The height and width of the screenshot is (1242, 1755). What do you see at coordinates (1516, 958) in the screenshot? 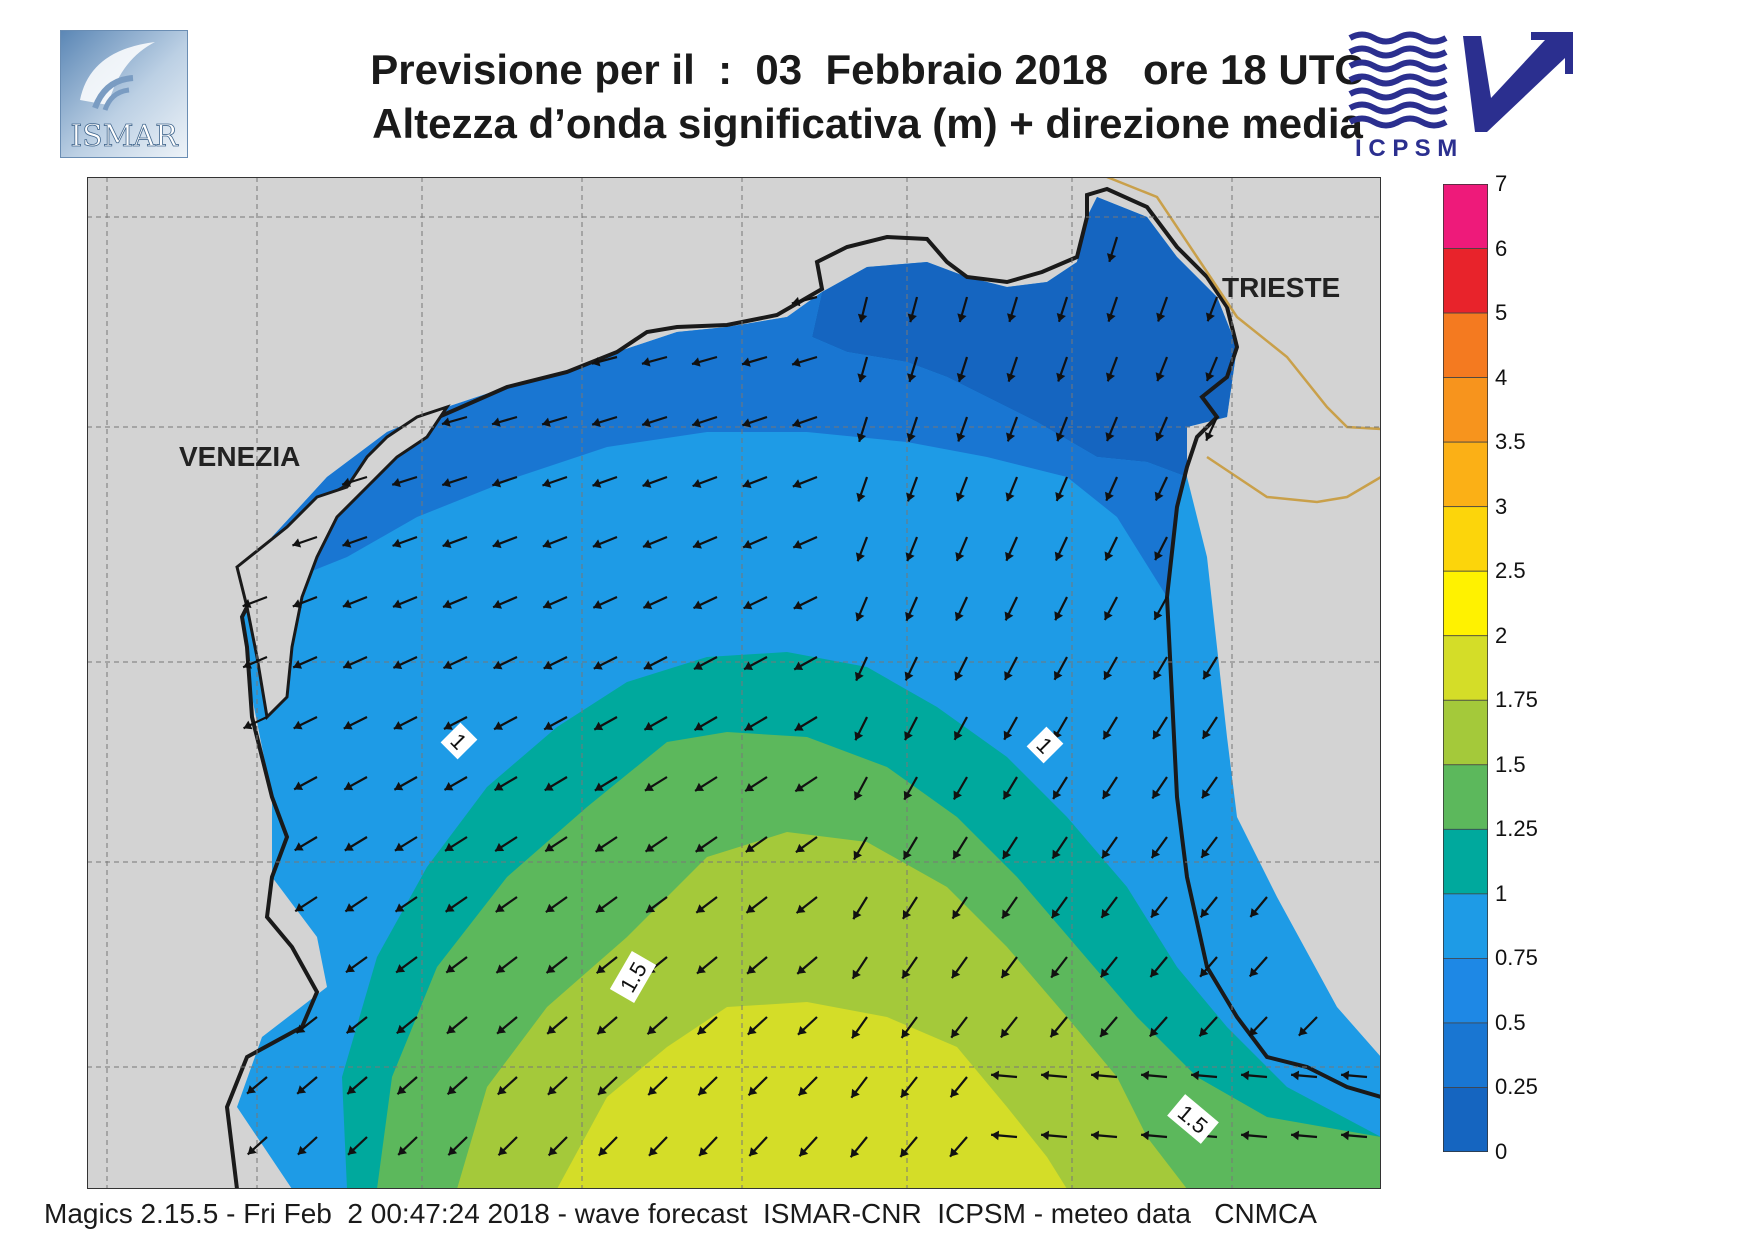
I see `legend-tick-label: 0.75` at bounding box center [1516, 958].